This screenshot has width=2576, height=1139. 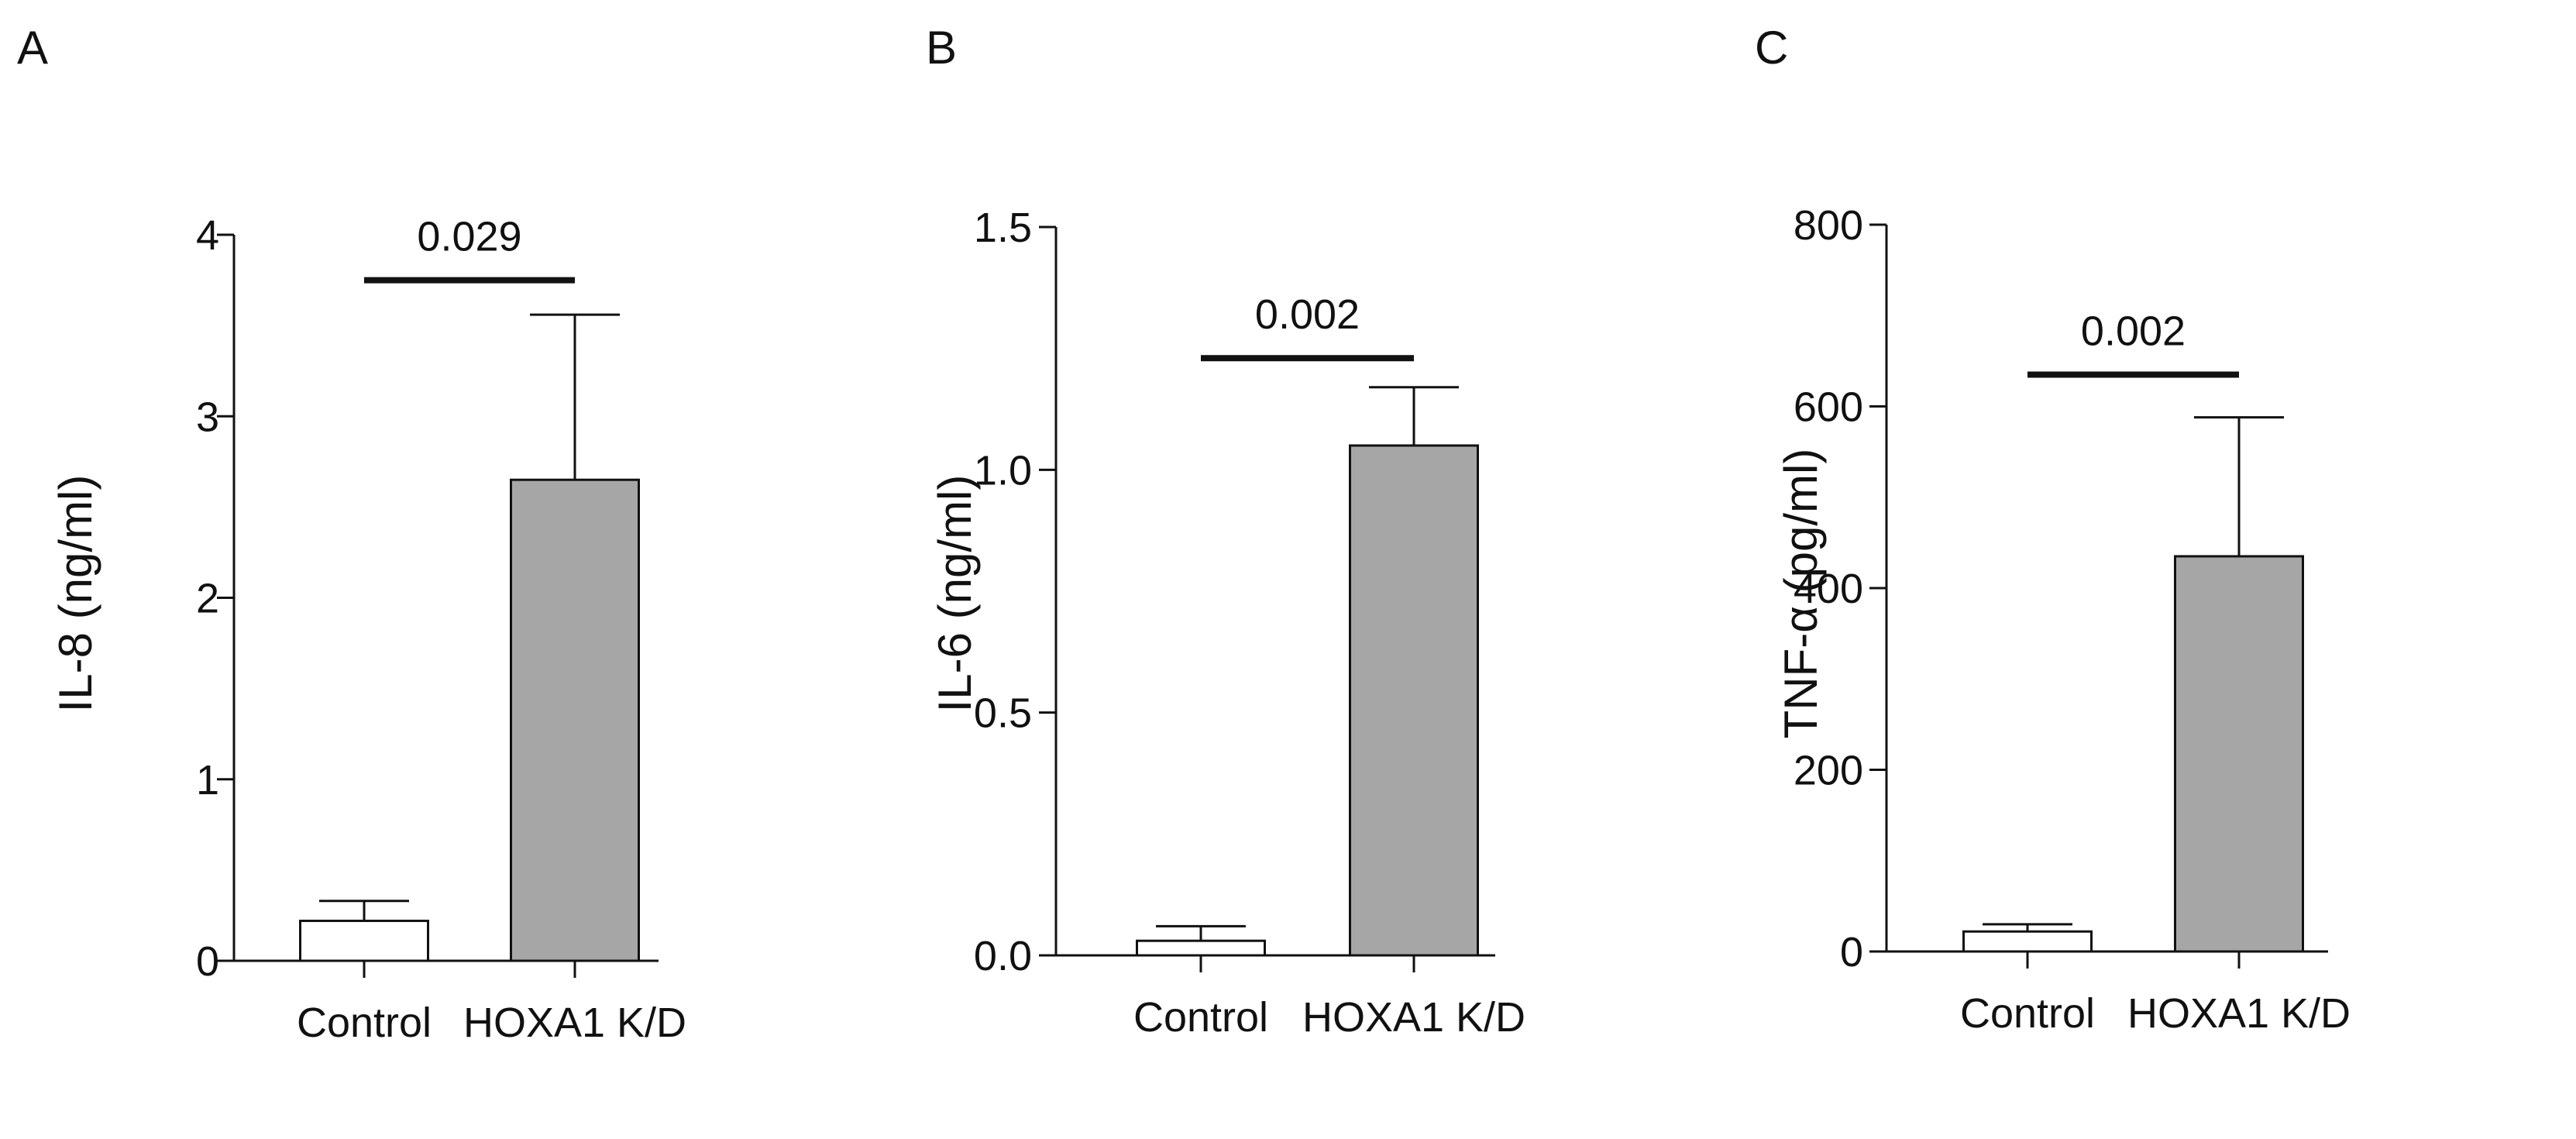 I want to click on y-tick-label-c: 400, so click(x=1828, y=589).